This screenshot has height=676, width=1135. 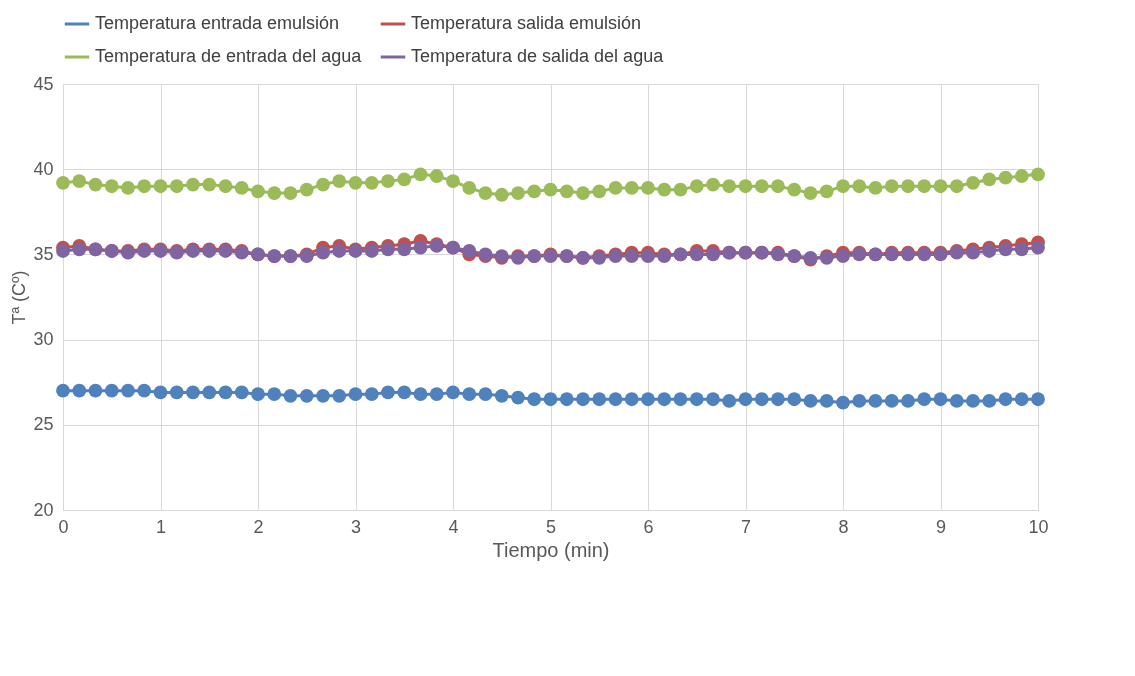 I want to click on y-tick-label: 45, so click(x=43, y=83).